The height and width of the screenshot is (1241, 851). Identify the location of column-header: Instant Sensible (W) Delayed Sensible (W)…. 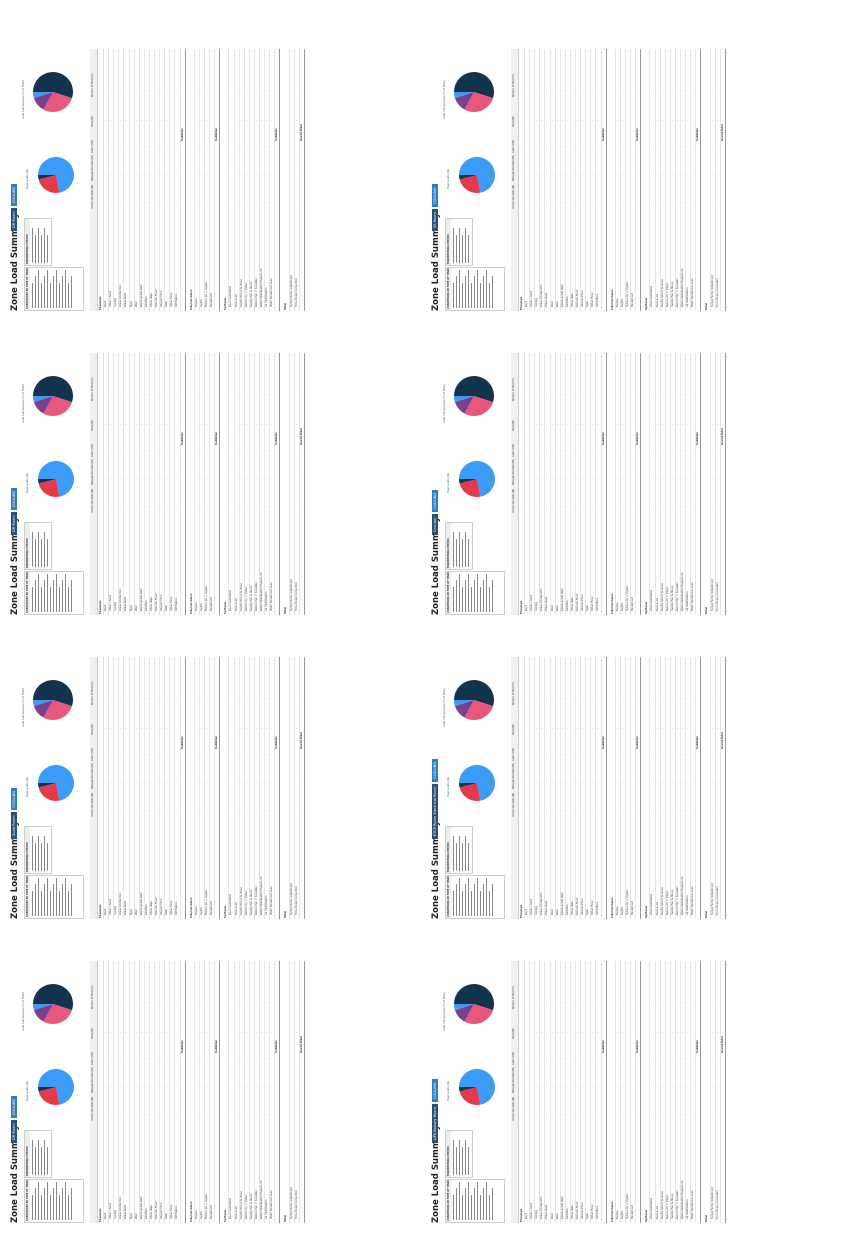
(94, 1092).